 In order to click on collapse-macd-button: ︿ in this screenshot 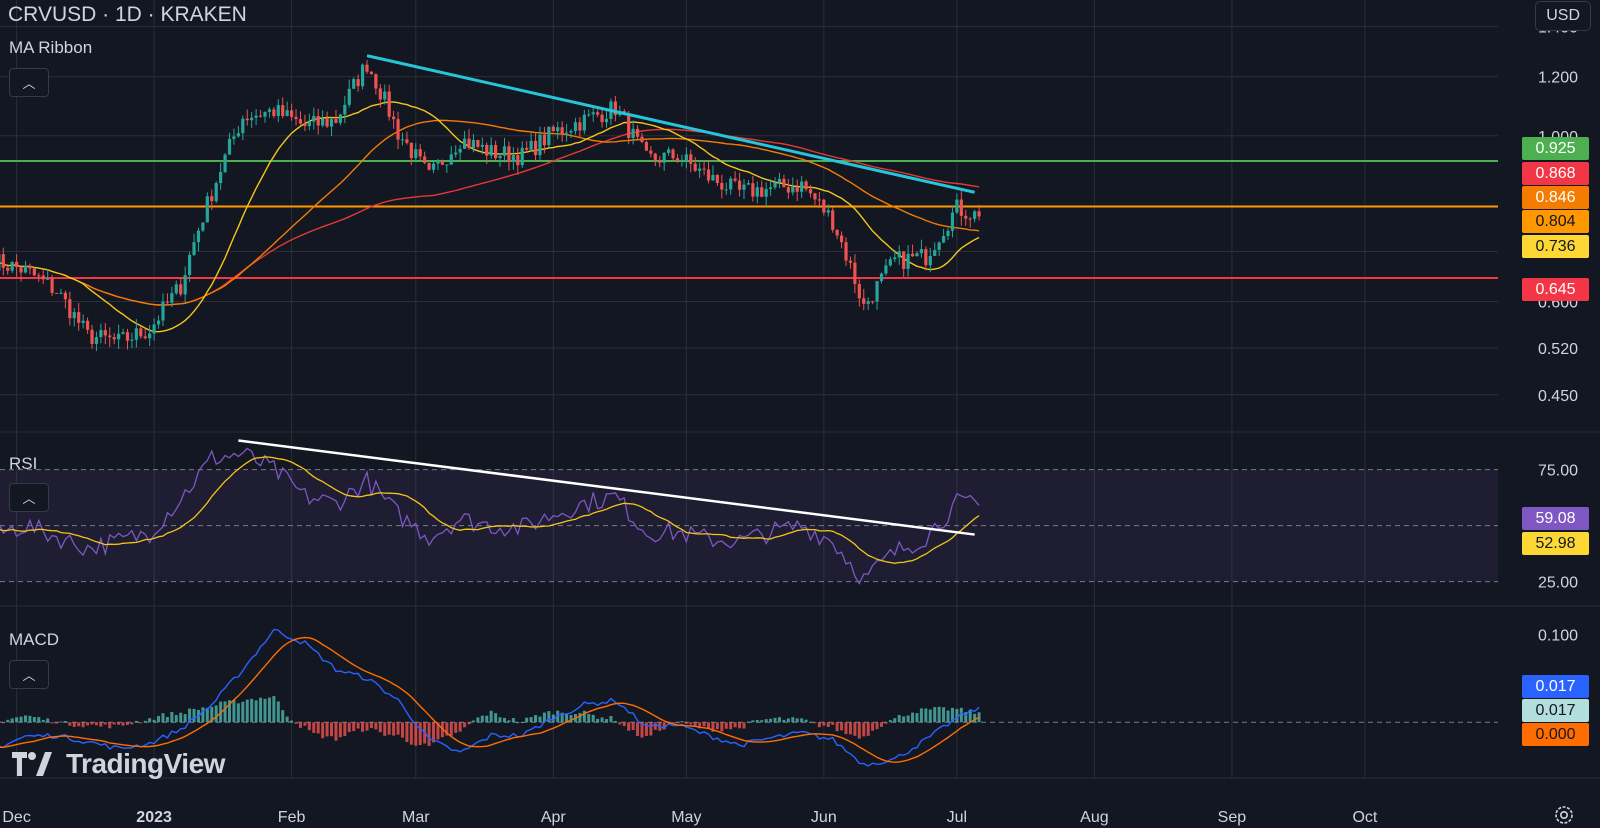, I will do `click(29, 674)`.